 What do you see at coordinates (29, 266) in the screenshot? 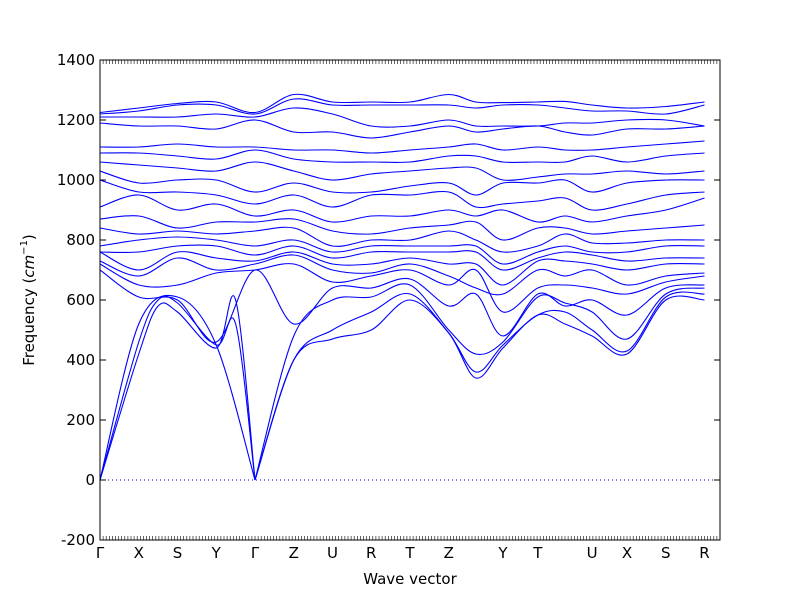
I see `y-axis-label-unit: cm` at bounding box center [29, 266].